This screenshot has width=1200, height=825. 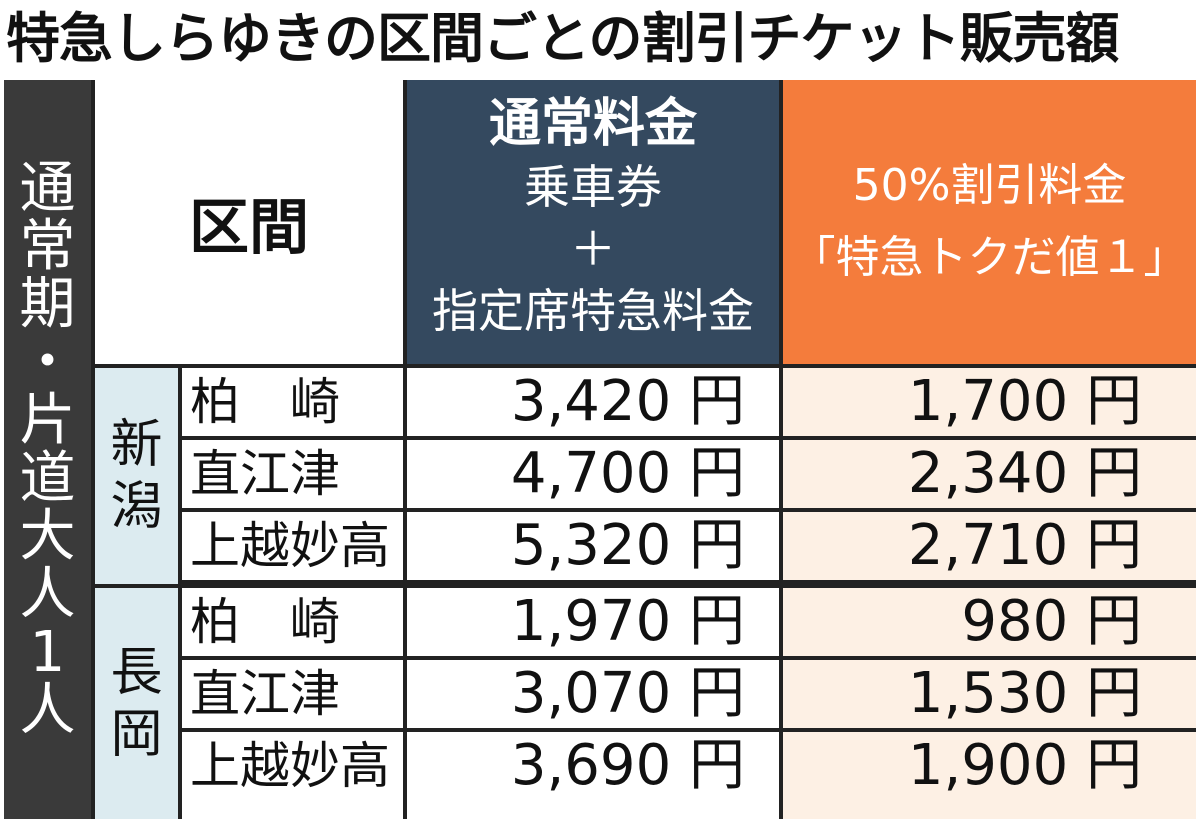 I want to click on discount-fare-cell: 2,340 円, so click(x=989, y=474).